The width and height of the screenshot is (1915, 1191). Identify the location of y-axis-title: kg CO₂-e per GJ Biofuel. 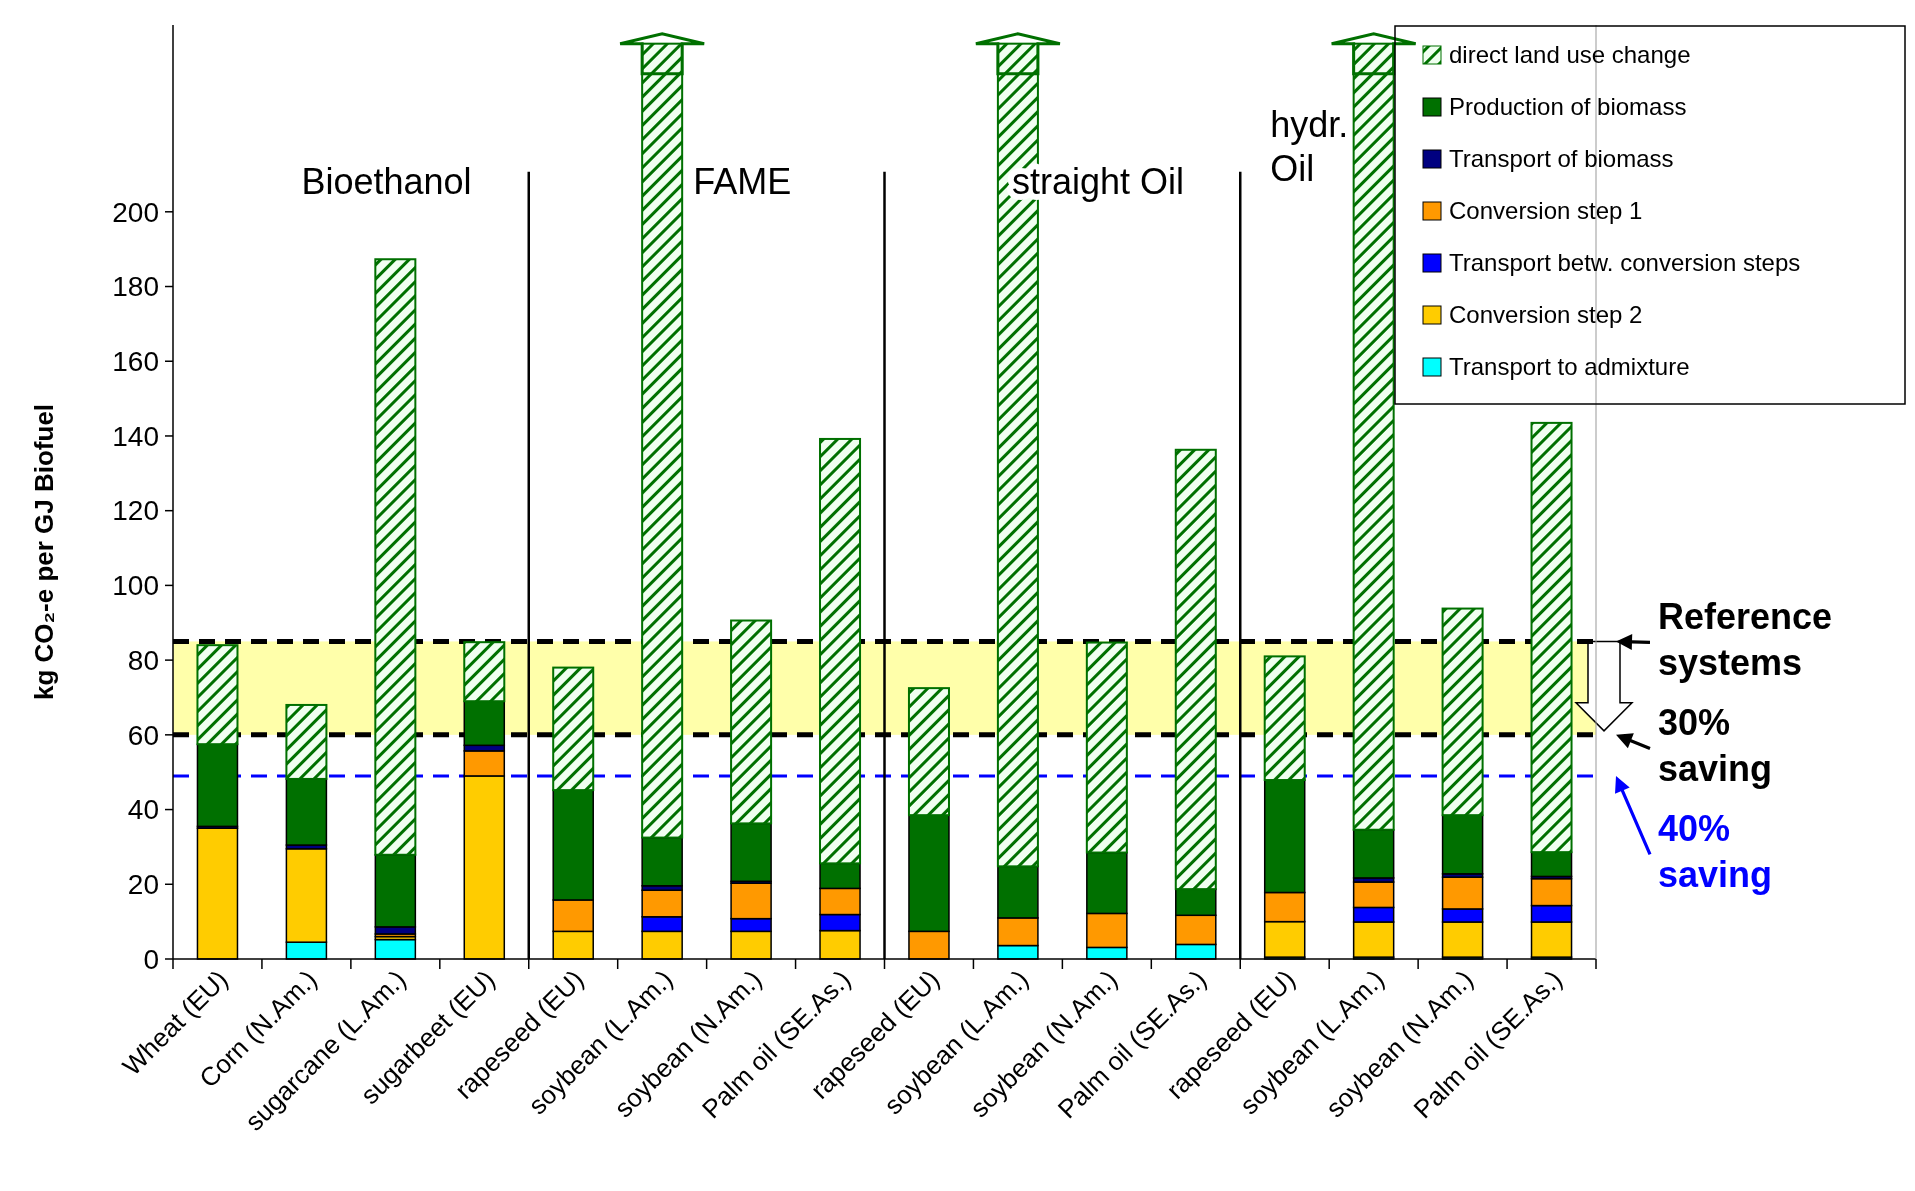
(44, 552).